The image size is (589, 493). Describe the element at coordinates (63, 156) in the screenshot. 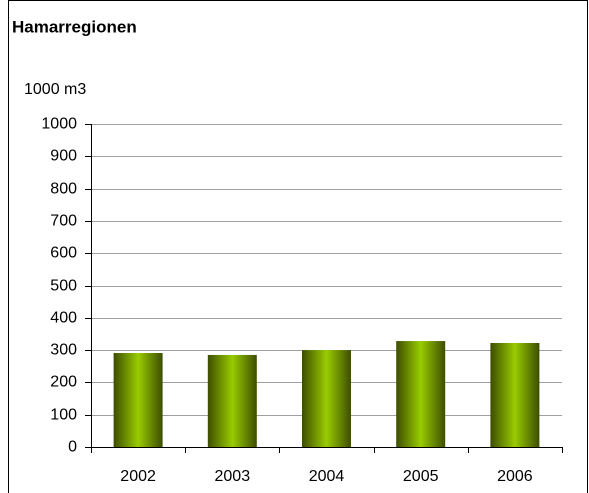

I see `y-tick-label: 900` at that location.